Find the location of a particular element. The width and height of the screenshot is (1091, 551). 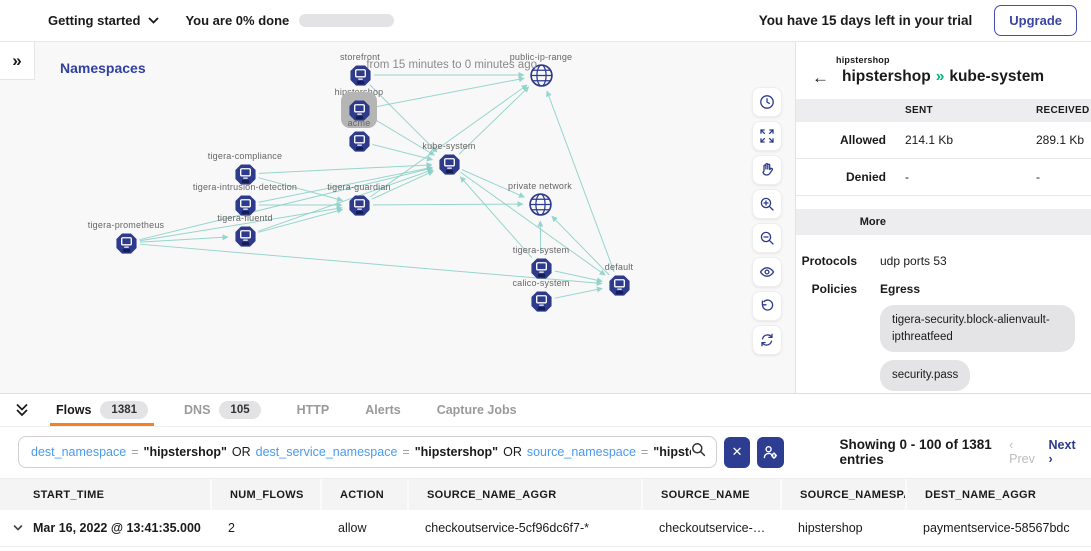

graph-node-label: default is located at coordinates (619, 267).